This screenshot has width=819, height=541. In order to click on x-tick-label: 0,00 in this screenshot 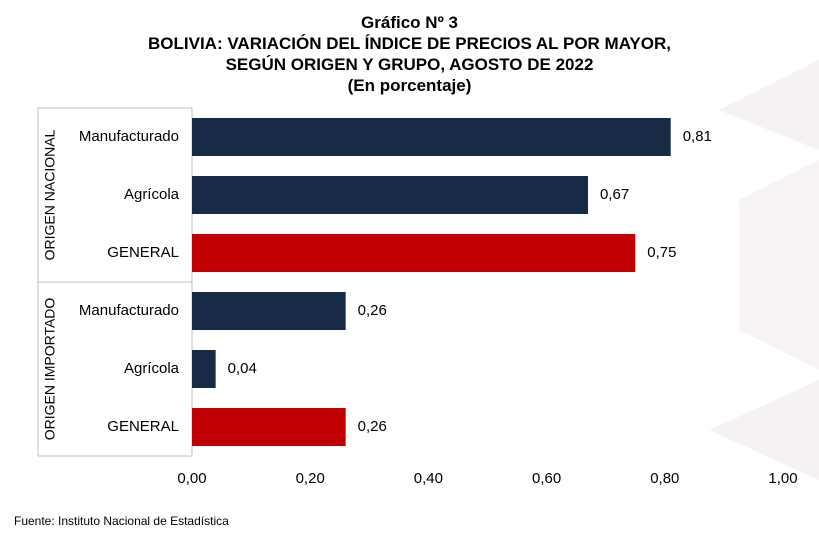, I will do `click(191, 478)`.